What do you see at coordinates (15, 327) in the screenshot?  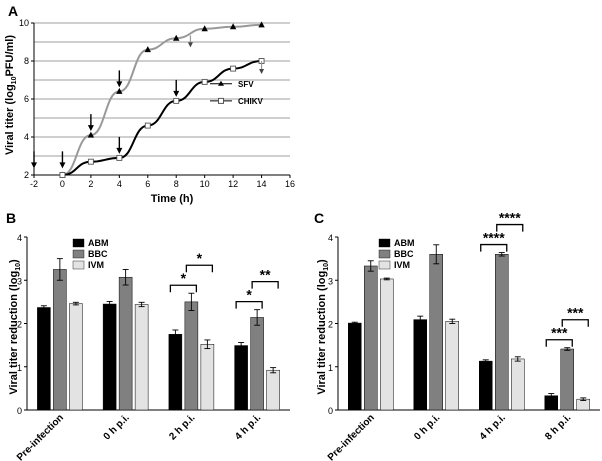 I see `panel-b-ylabel: Viral titer reduction (log10)` at bounding box center [15, 327].